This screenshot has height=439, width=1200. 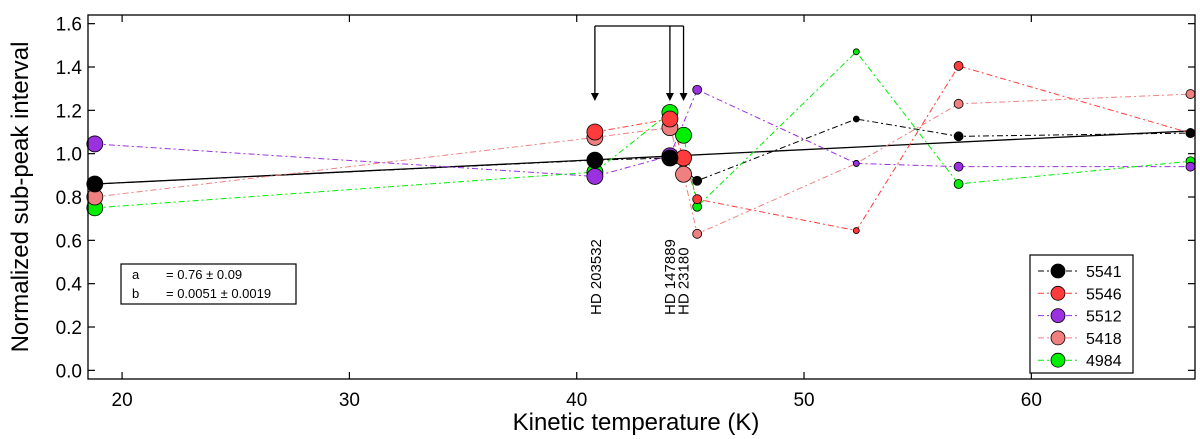 What do you see at coordinates (69, 111) in the screenshot?
I see `y-tick-label: 1.2` at bounding box center [69, 111].